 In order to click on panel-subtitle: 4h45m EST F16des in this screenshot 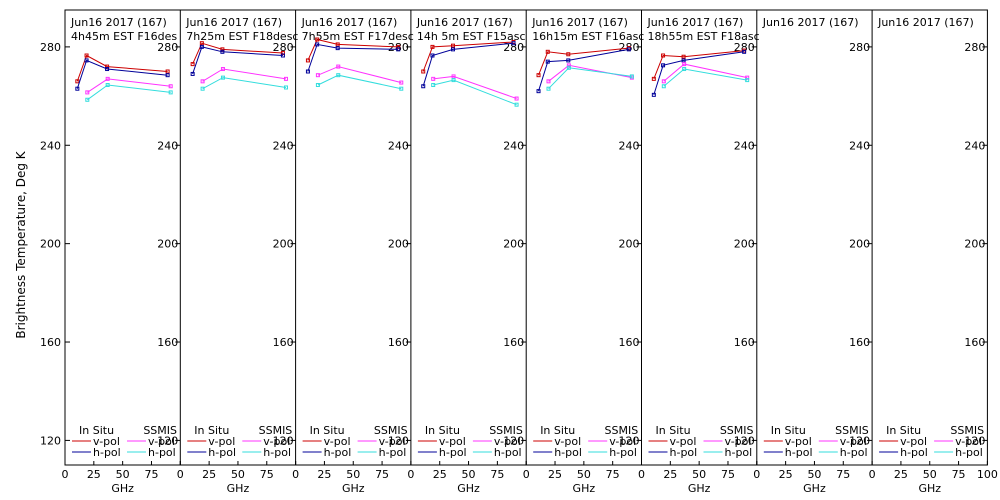, I will do `click(124, 36)`.